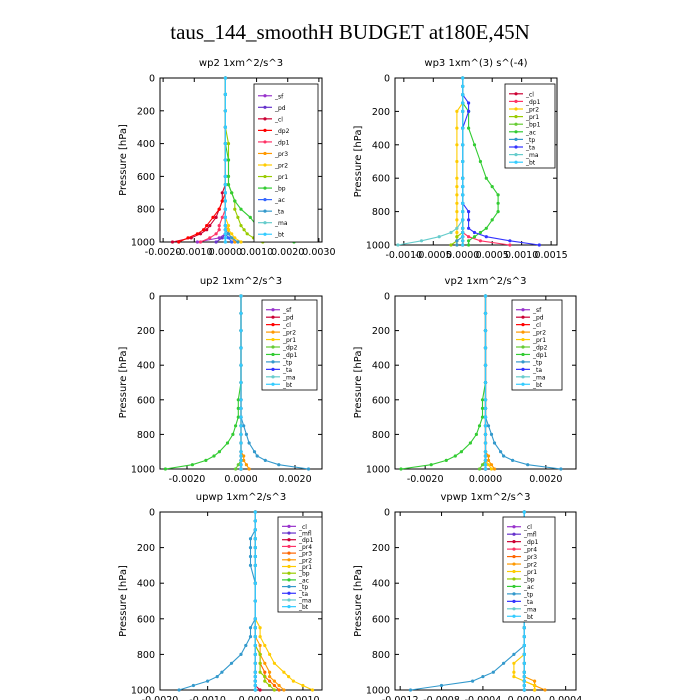 The height and width of the screenshot is (700, 700). I want to click on x-tick-label: 0.0020, so click(287, 252).